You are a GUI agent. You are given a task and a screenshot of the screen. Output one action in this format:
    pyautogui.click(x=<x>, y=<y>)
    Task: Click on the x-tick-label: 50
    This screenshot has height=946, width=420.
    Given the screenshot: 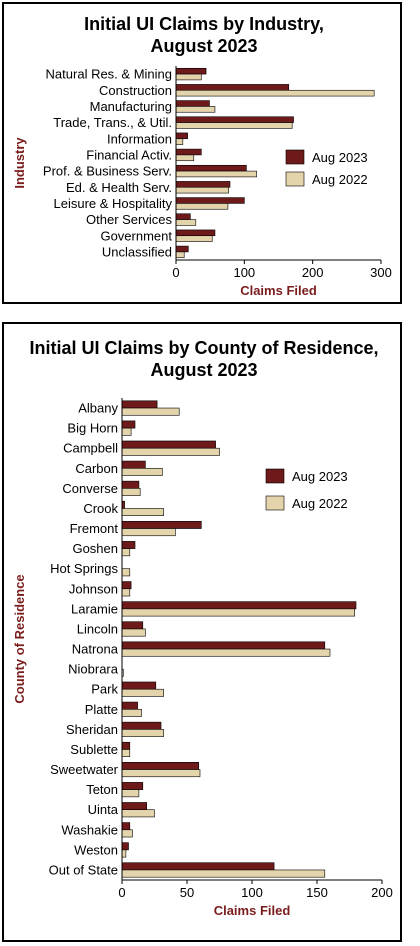 What is the action you would take?
    pyautogui.click(x=187, y=892)
    